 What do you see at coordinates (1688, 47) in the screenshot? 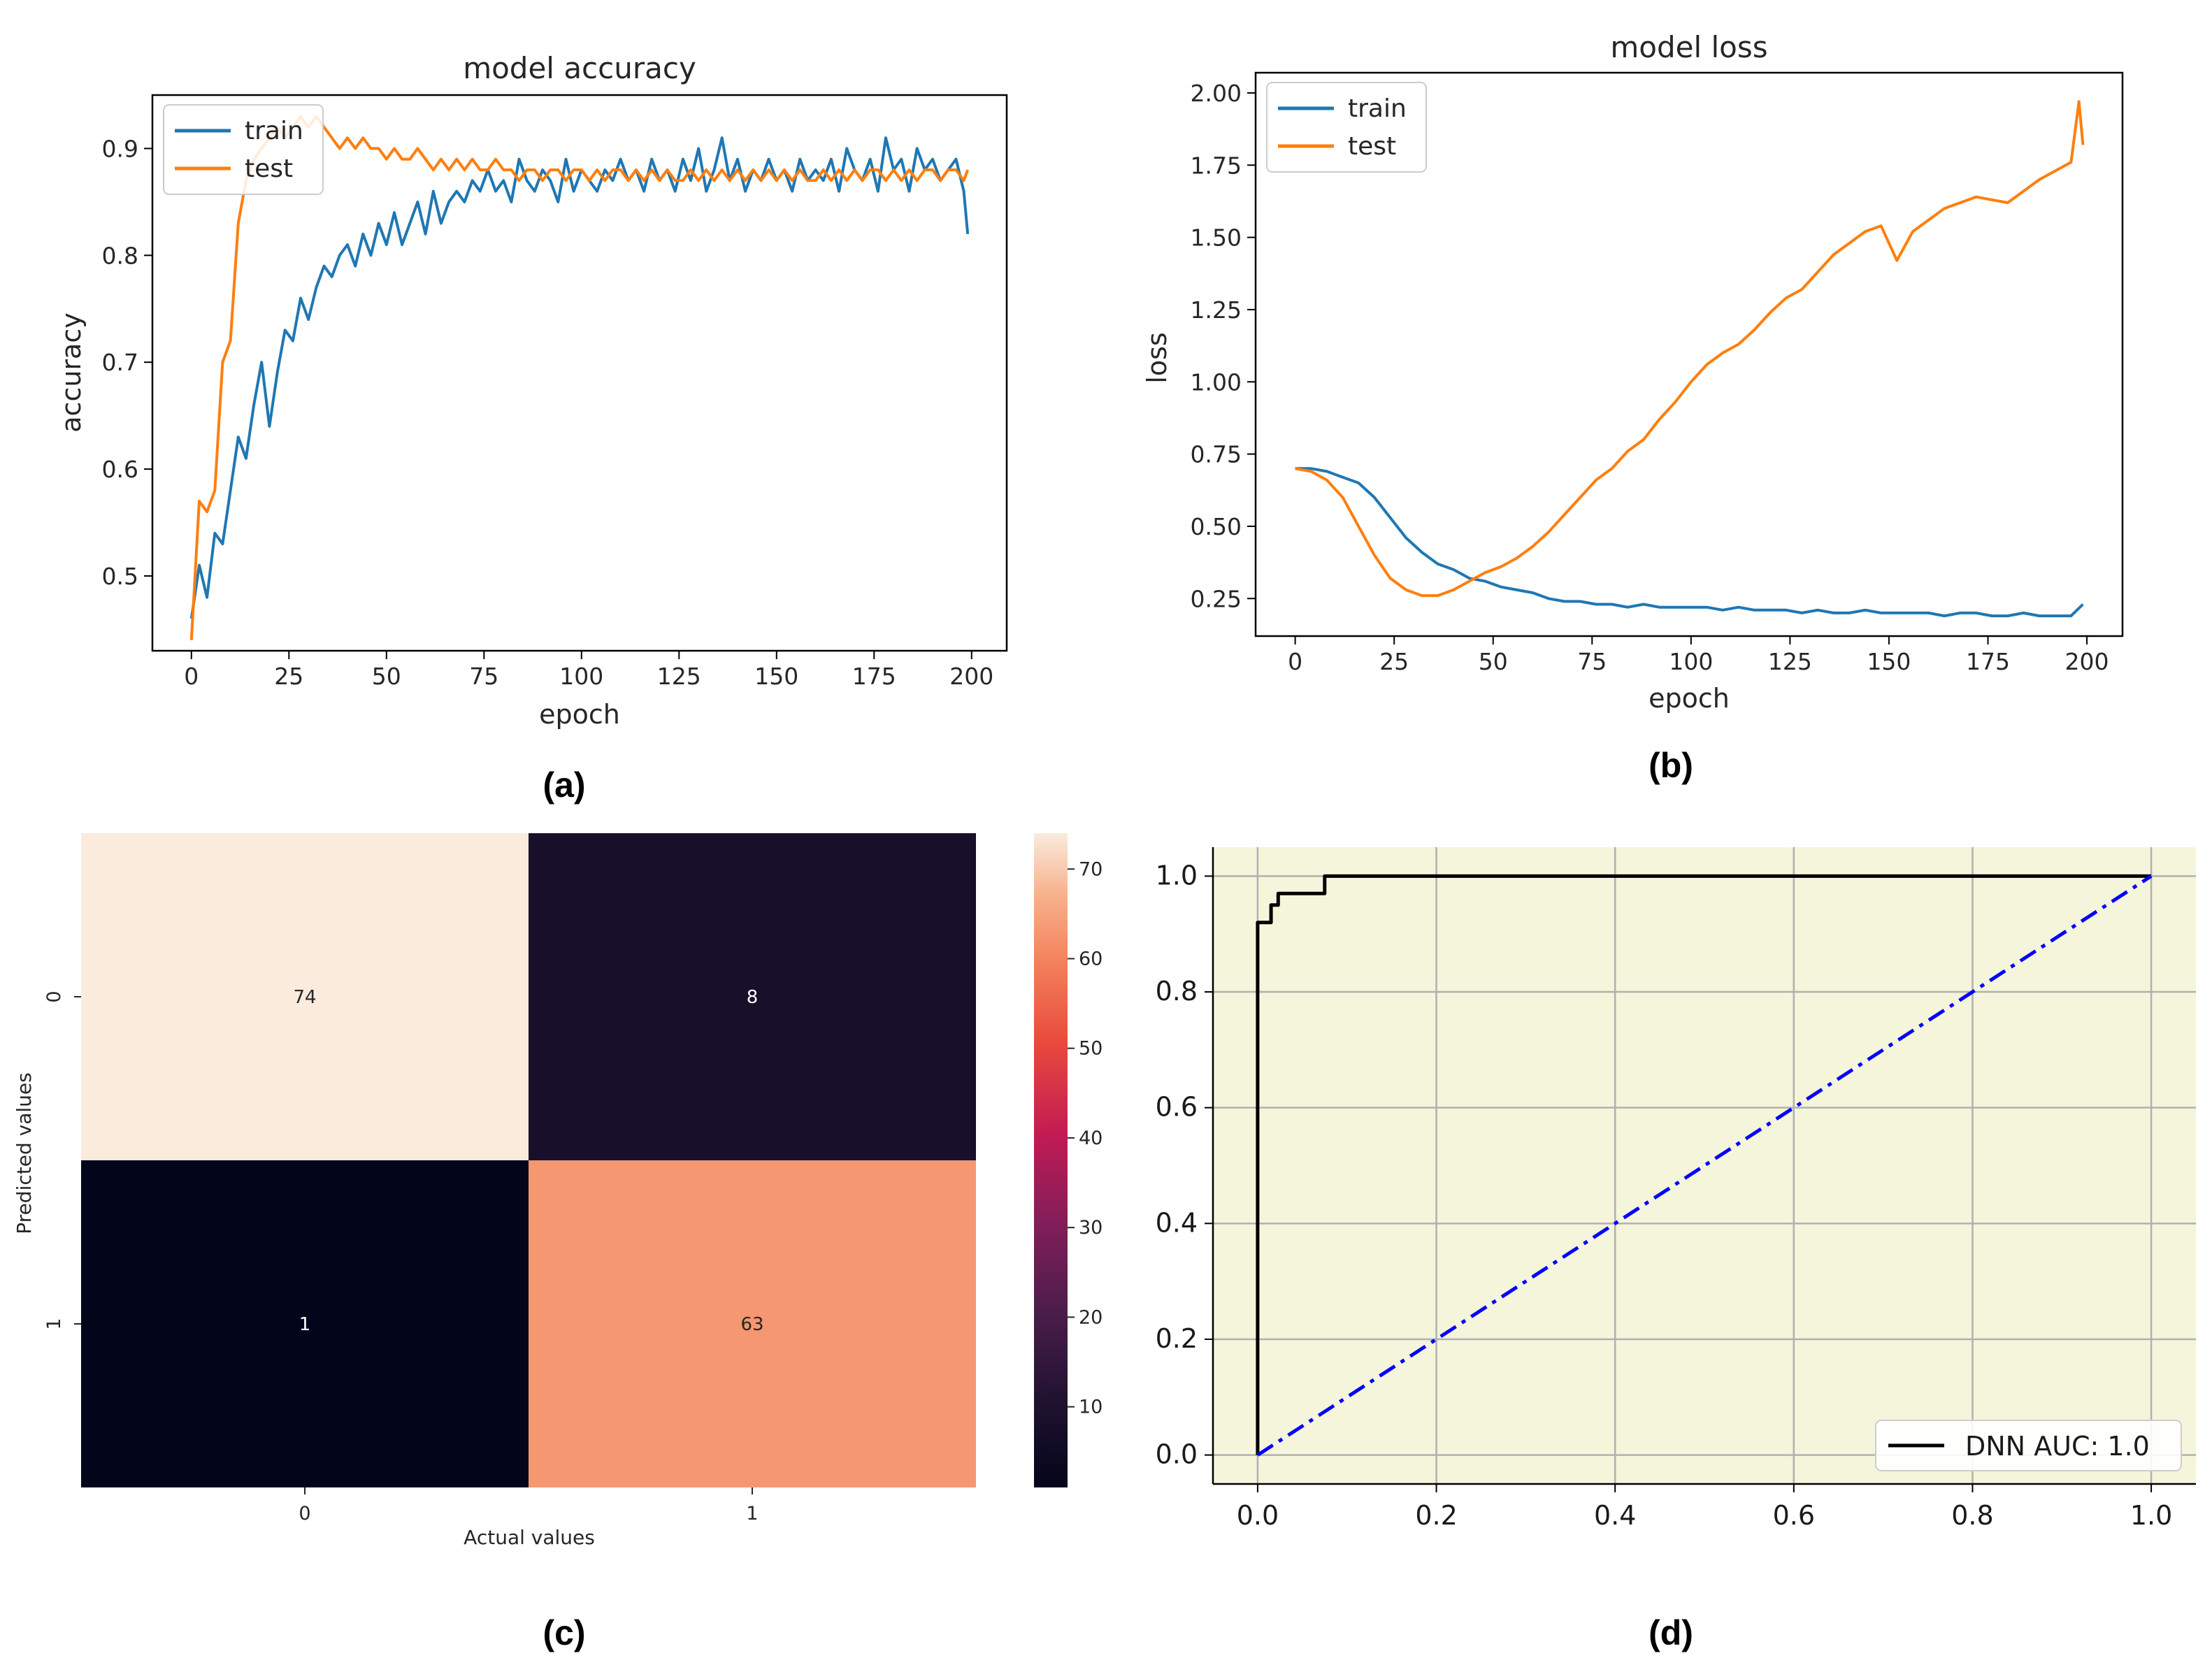
I see `panel-b-title: model loss` at bounding box center [1688, 47].